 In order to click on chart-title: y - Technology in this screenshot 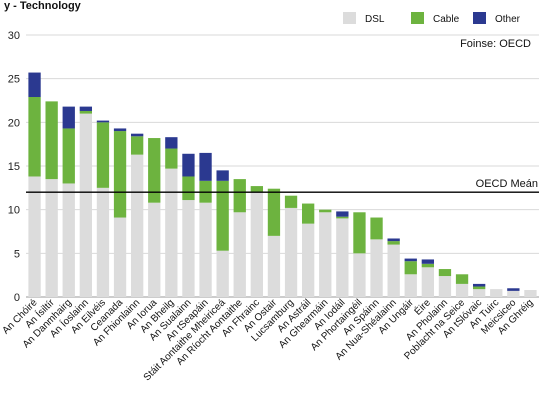, I will do `click(43, 6)`.